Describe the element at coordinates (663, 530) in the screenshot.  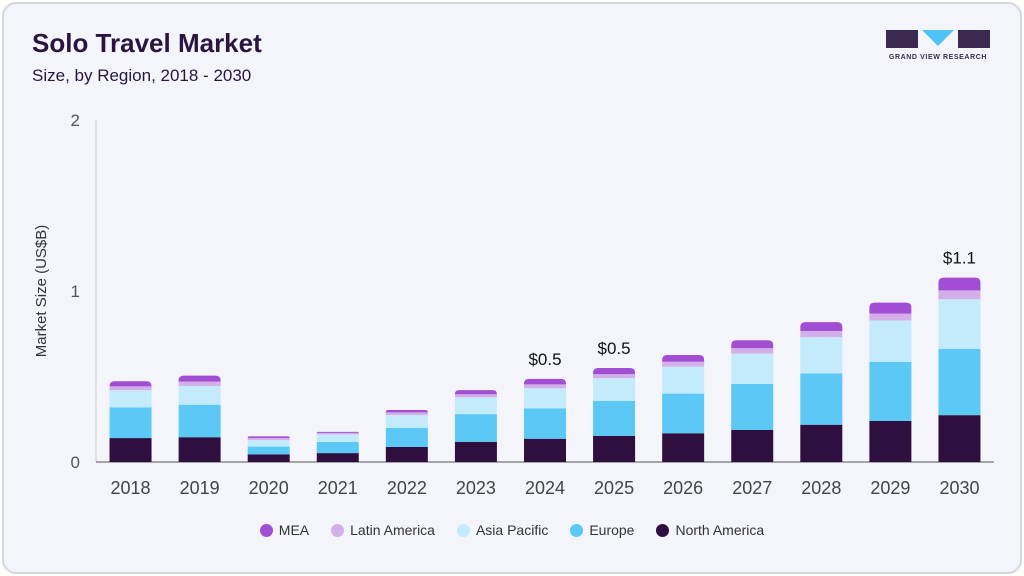
I see `legend-swatch-north-america` at that location.